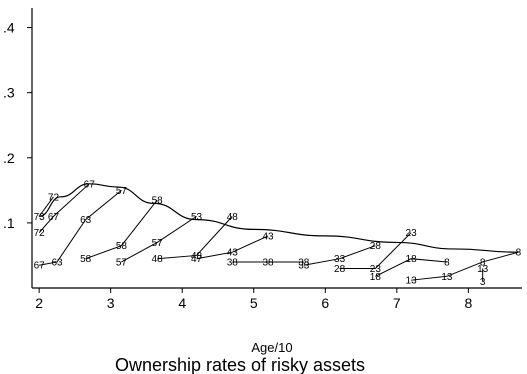 This screenshot has height=374, width=527. What do you see at coordinates (39, 303) in the screenshot?
I see `x-tick-label: 2` at bounding box center [39, 303].